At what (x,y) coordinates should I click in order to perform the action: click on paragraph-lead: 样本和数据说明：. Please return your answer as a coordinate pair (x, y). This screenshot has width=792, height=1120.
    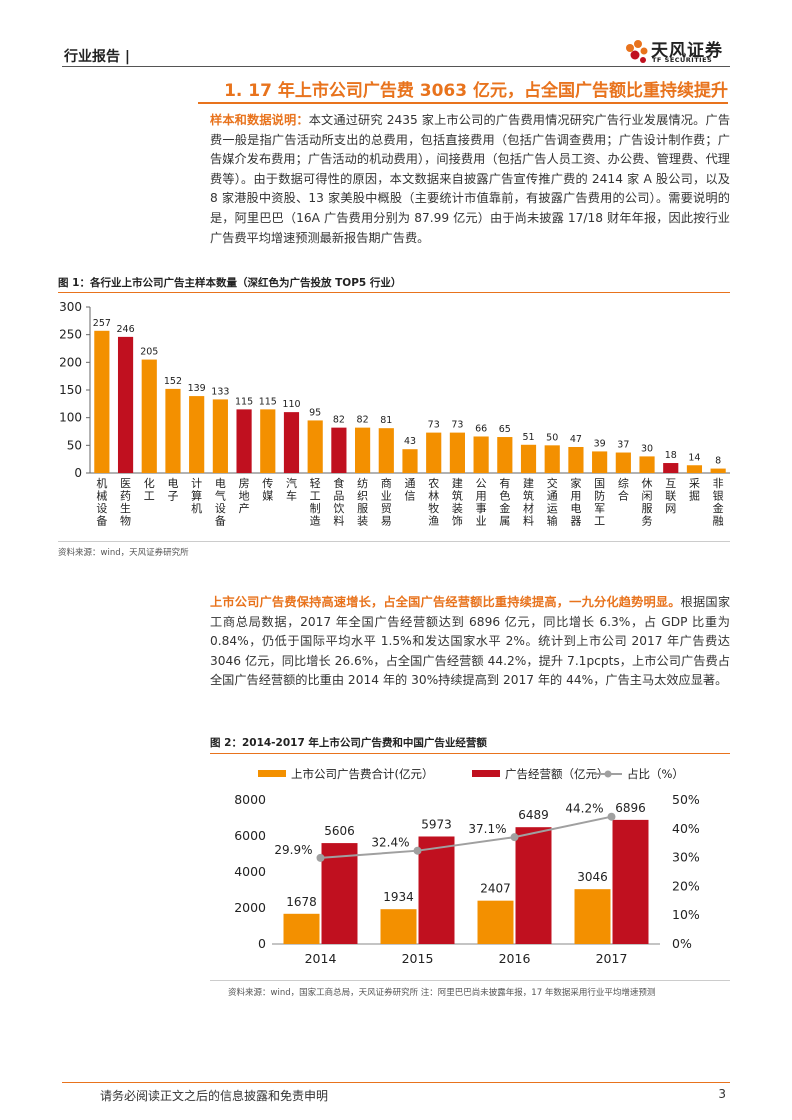
    Looking at the image, I should click on (259, 120).